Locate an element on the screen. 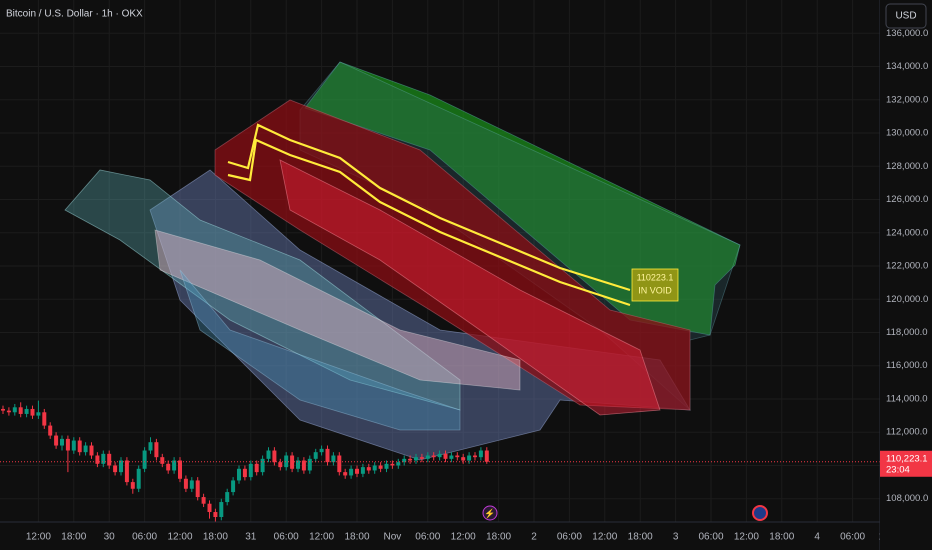 The height and width of the screenshot is (550, 932). y-tick-label: 108,000.0 is located at coordinates (907, 498).